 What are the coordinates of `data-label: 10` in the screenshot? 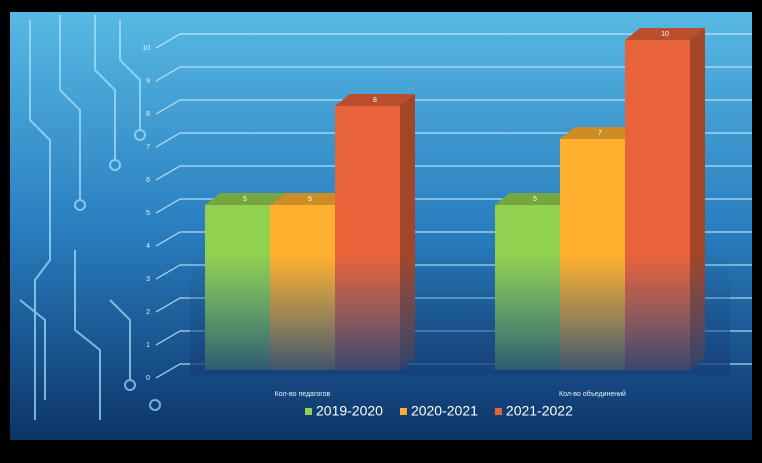 It's located at (665, 34).